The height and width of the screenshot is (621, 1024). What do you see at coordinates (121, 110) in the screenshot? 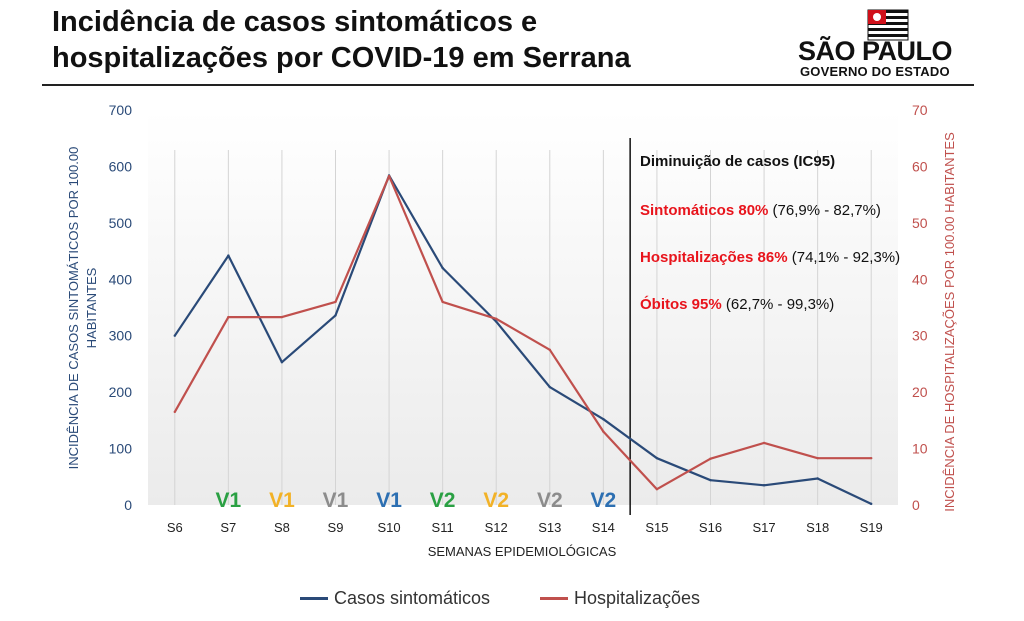
I see `y-left-tick-700: 700` at bounding box center [121, 110].